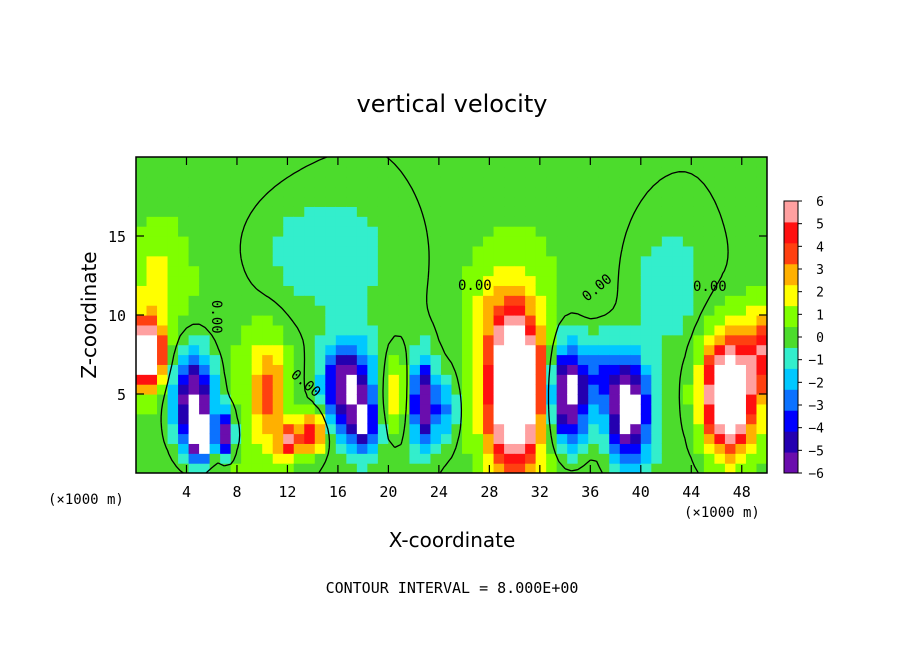 This screenshot has width=904, height=654. What do you see at coordinates (691, 492) in the screenshot?
I see `x-tick-label: 44` at bounding box center [691, 492].